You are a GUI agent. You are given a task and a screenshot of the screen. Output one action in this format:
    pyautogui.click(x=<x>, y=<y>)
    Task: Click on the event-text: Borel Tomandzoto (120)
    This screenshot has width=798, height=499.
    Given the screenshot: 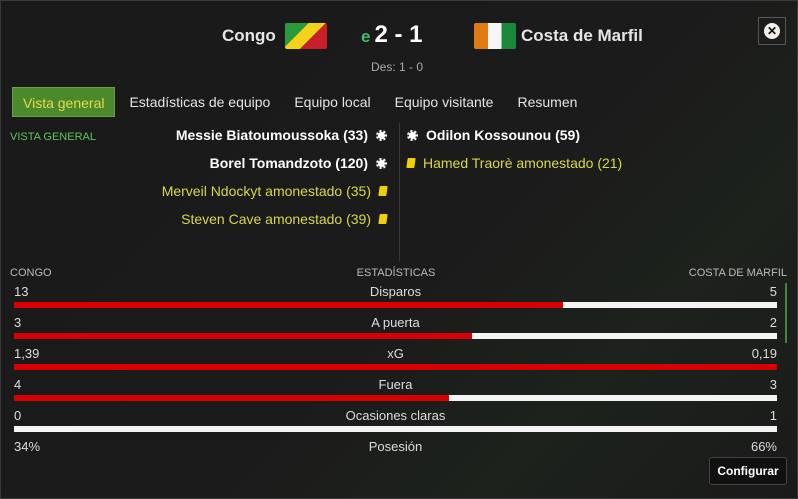 What is the action you would take?
    pyautogui.click(x=288, y=163)
    